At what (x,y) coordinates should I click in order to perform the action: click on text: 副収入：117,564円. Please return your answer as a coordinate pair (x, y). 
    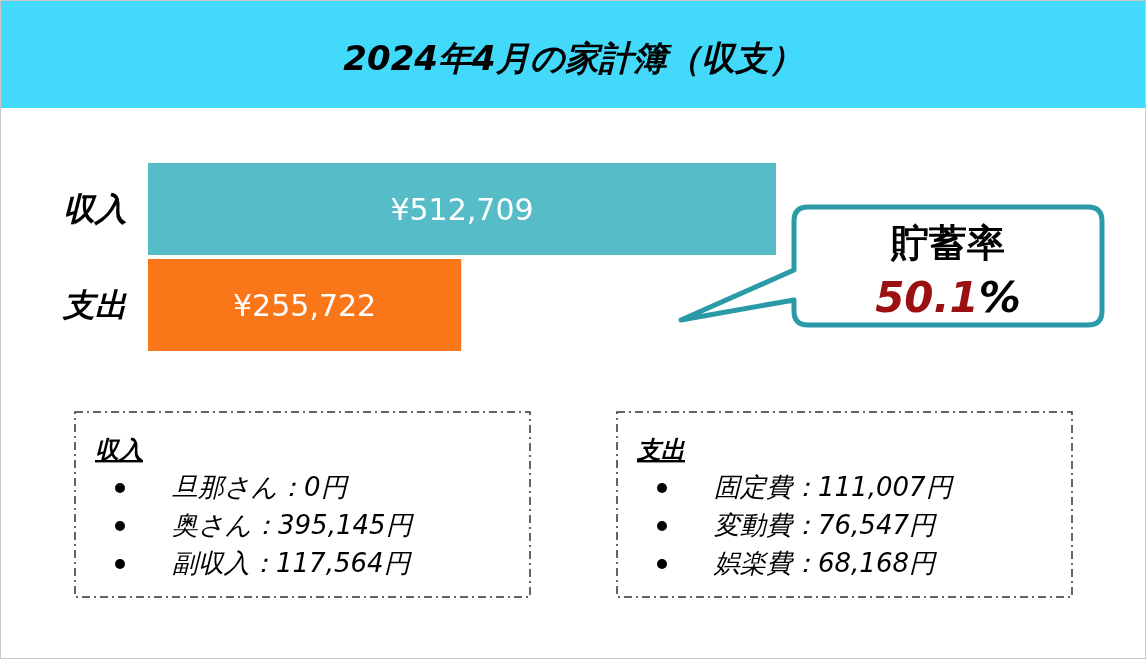
    Looking at the image, I should click on (292, 563).